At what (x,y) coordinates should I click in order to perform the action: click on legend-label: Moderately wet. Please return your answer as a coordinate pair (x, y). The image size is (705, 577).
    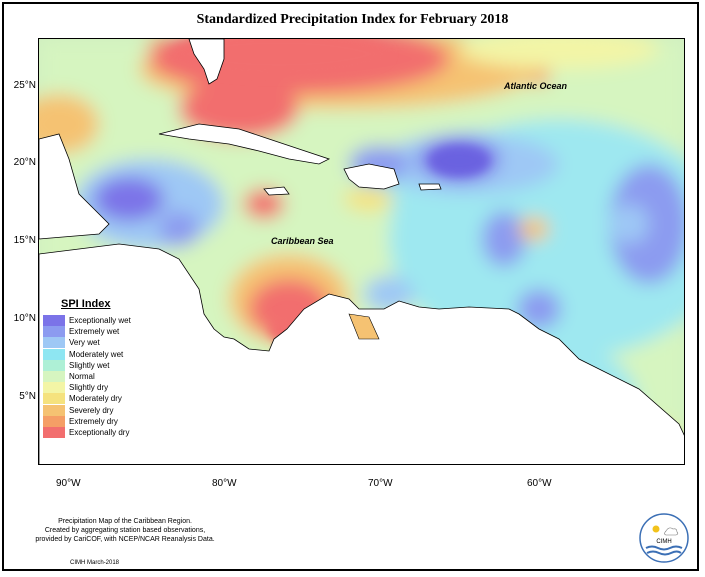
    Looking at the image, I should click on (96, 354).